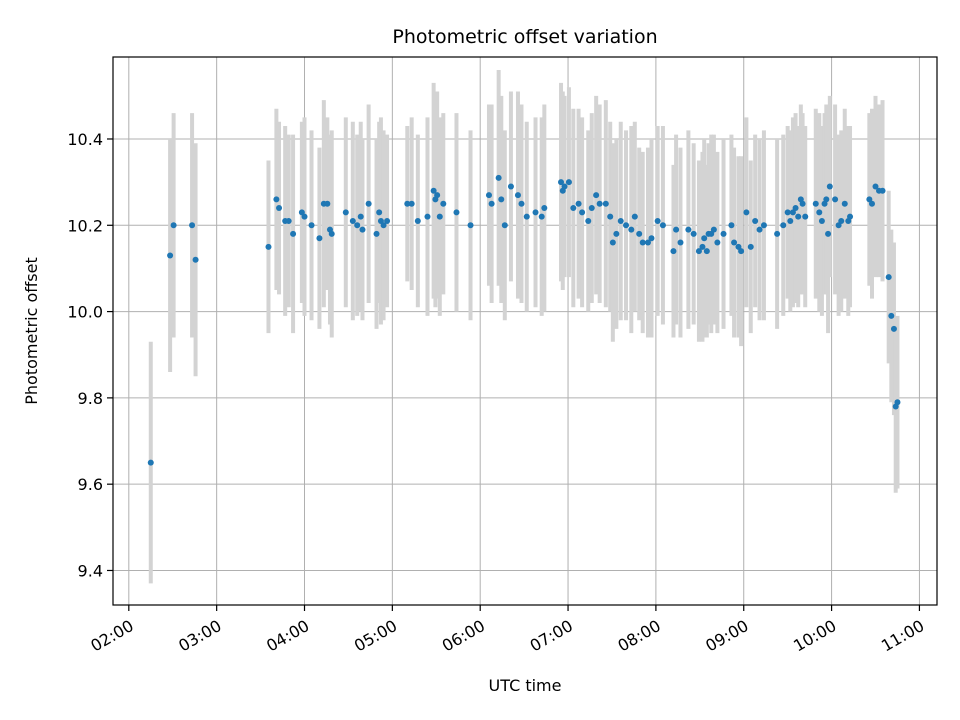 The width and height of the screenshot is (960, 720). I want to click on chart-title: Photometric offset variation, so click(524, 37).